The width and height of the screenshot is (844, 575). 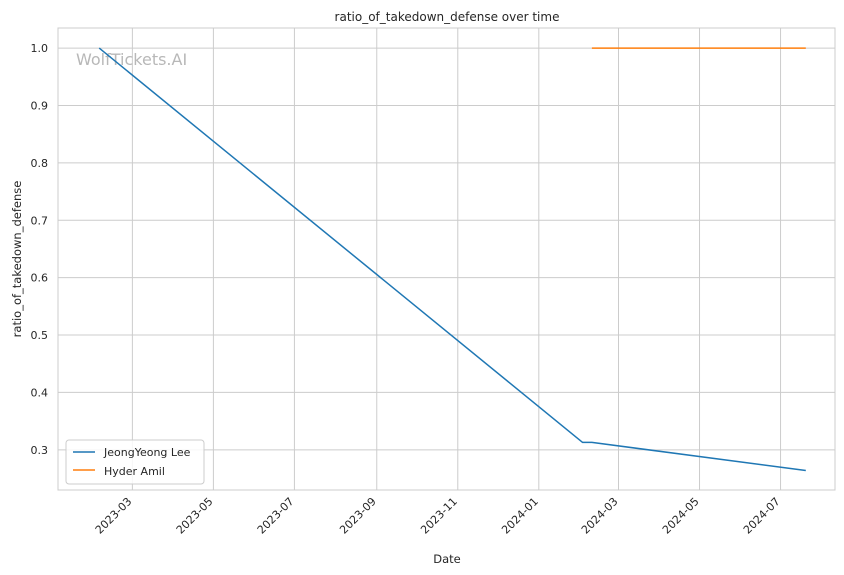 I want to click on y-tick-label: 0.9, so click(x=40, y=105).